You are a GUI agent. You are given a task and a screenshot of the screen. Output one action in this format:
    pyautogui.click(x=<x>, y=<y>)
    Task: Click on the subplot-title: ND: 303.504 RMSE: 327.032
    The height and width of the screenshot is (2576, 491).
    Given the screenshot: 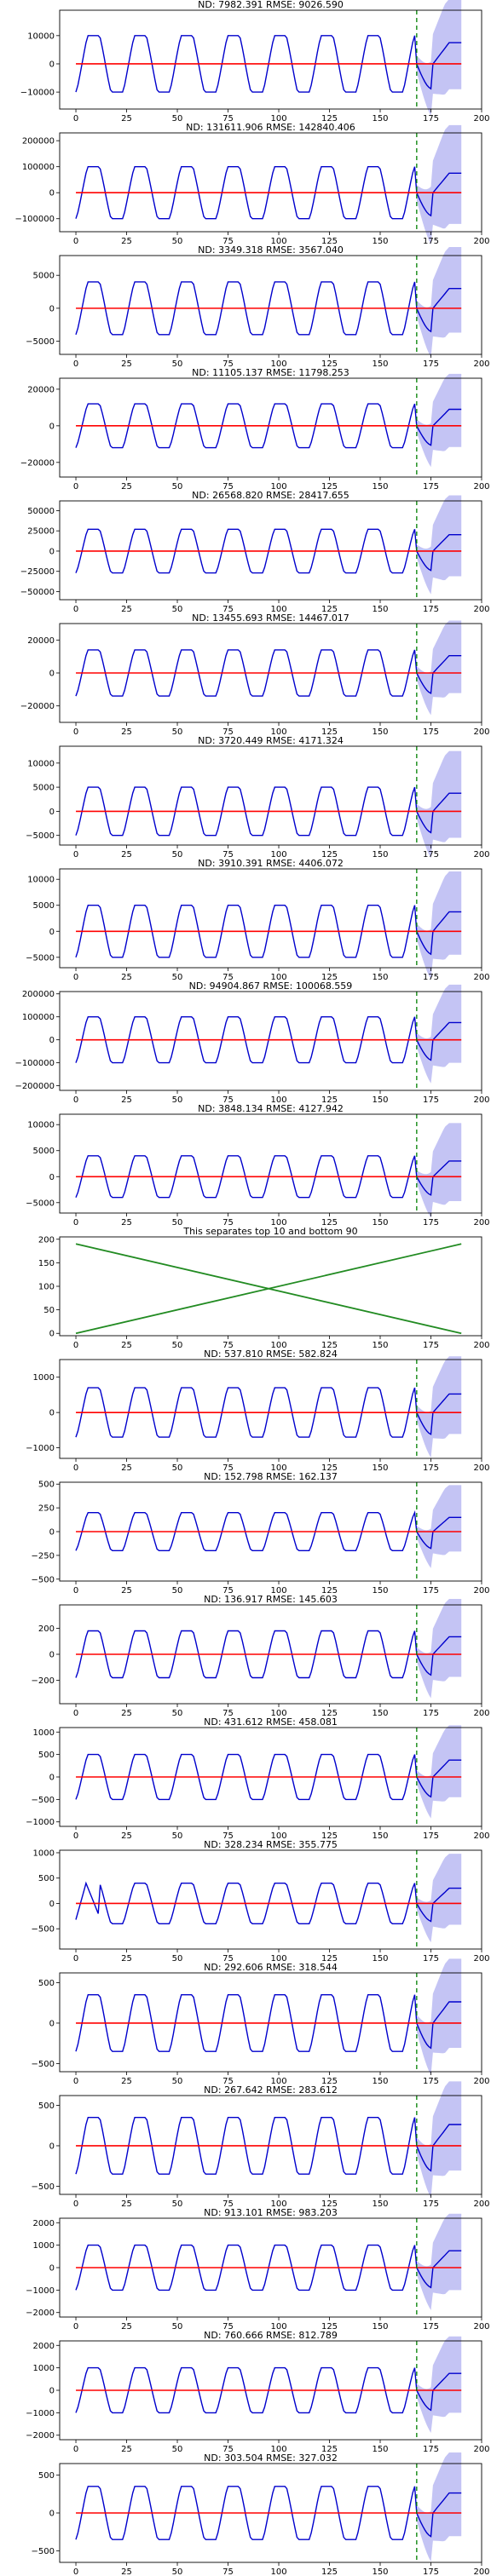 What is the action you would take?
    pyautogui.click(x=271, y=2458)
    